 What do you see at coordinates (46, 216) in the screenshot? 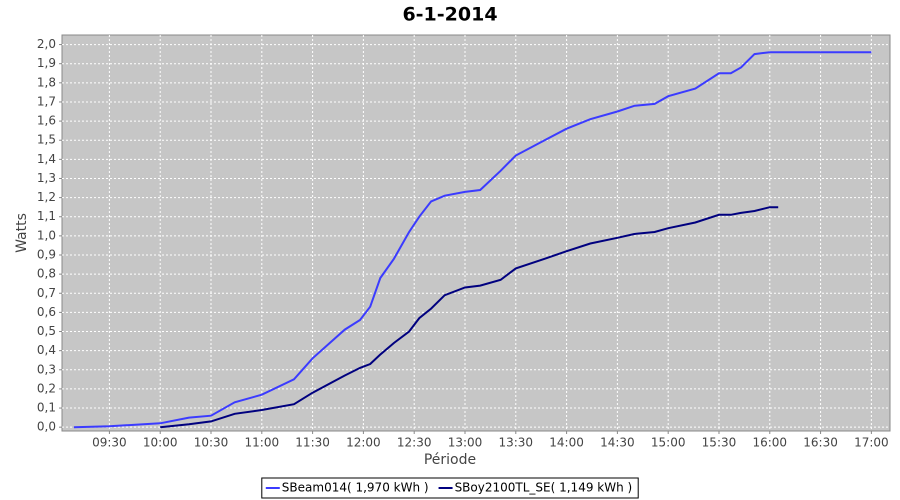
I see `y-tick-label: 1,1` at bounding box center [46, 216].